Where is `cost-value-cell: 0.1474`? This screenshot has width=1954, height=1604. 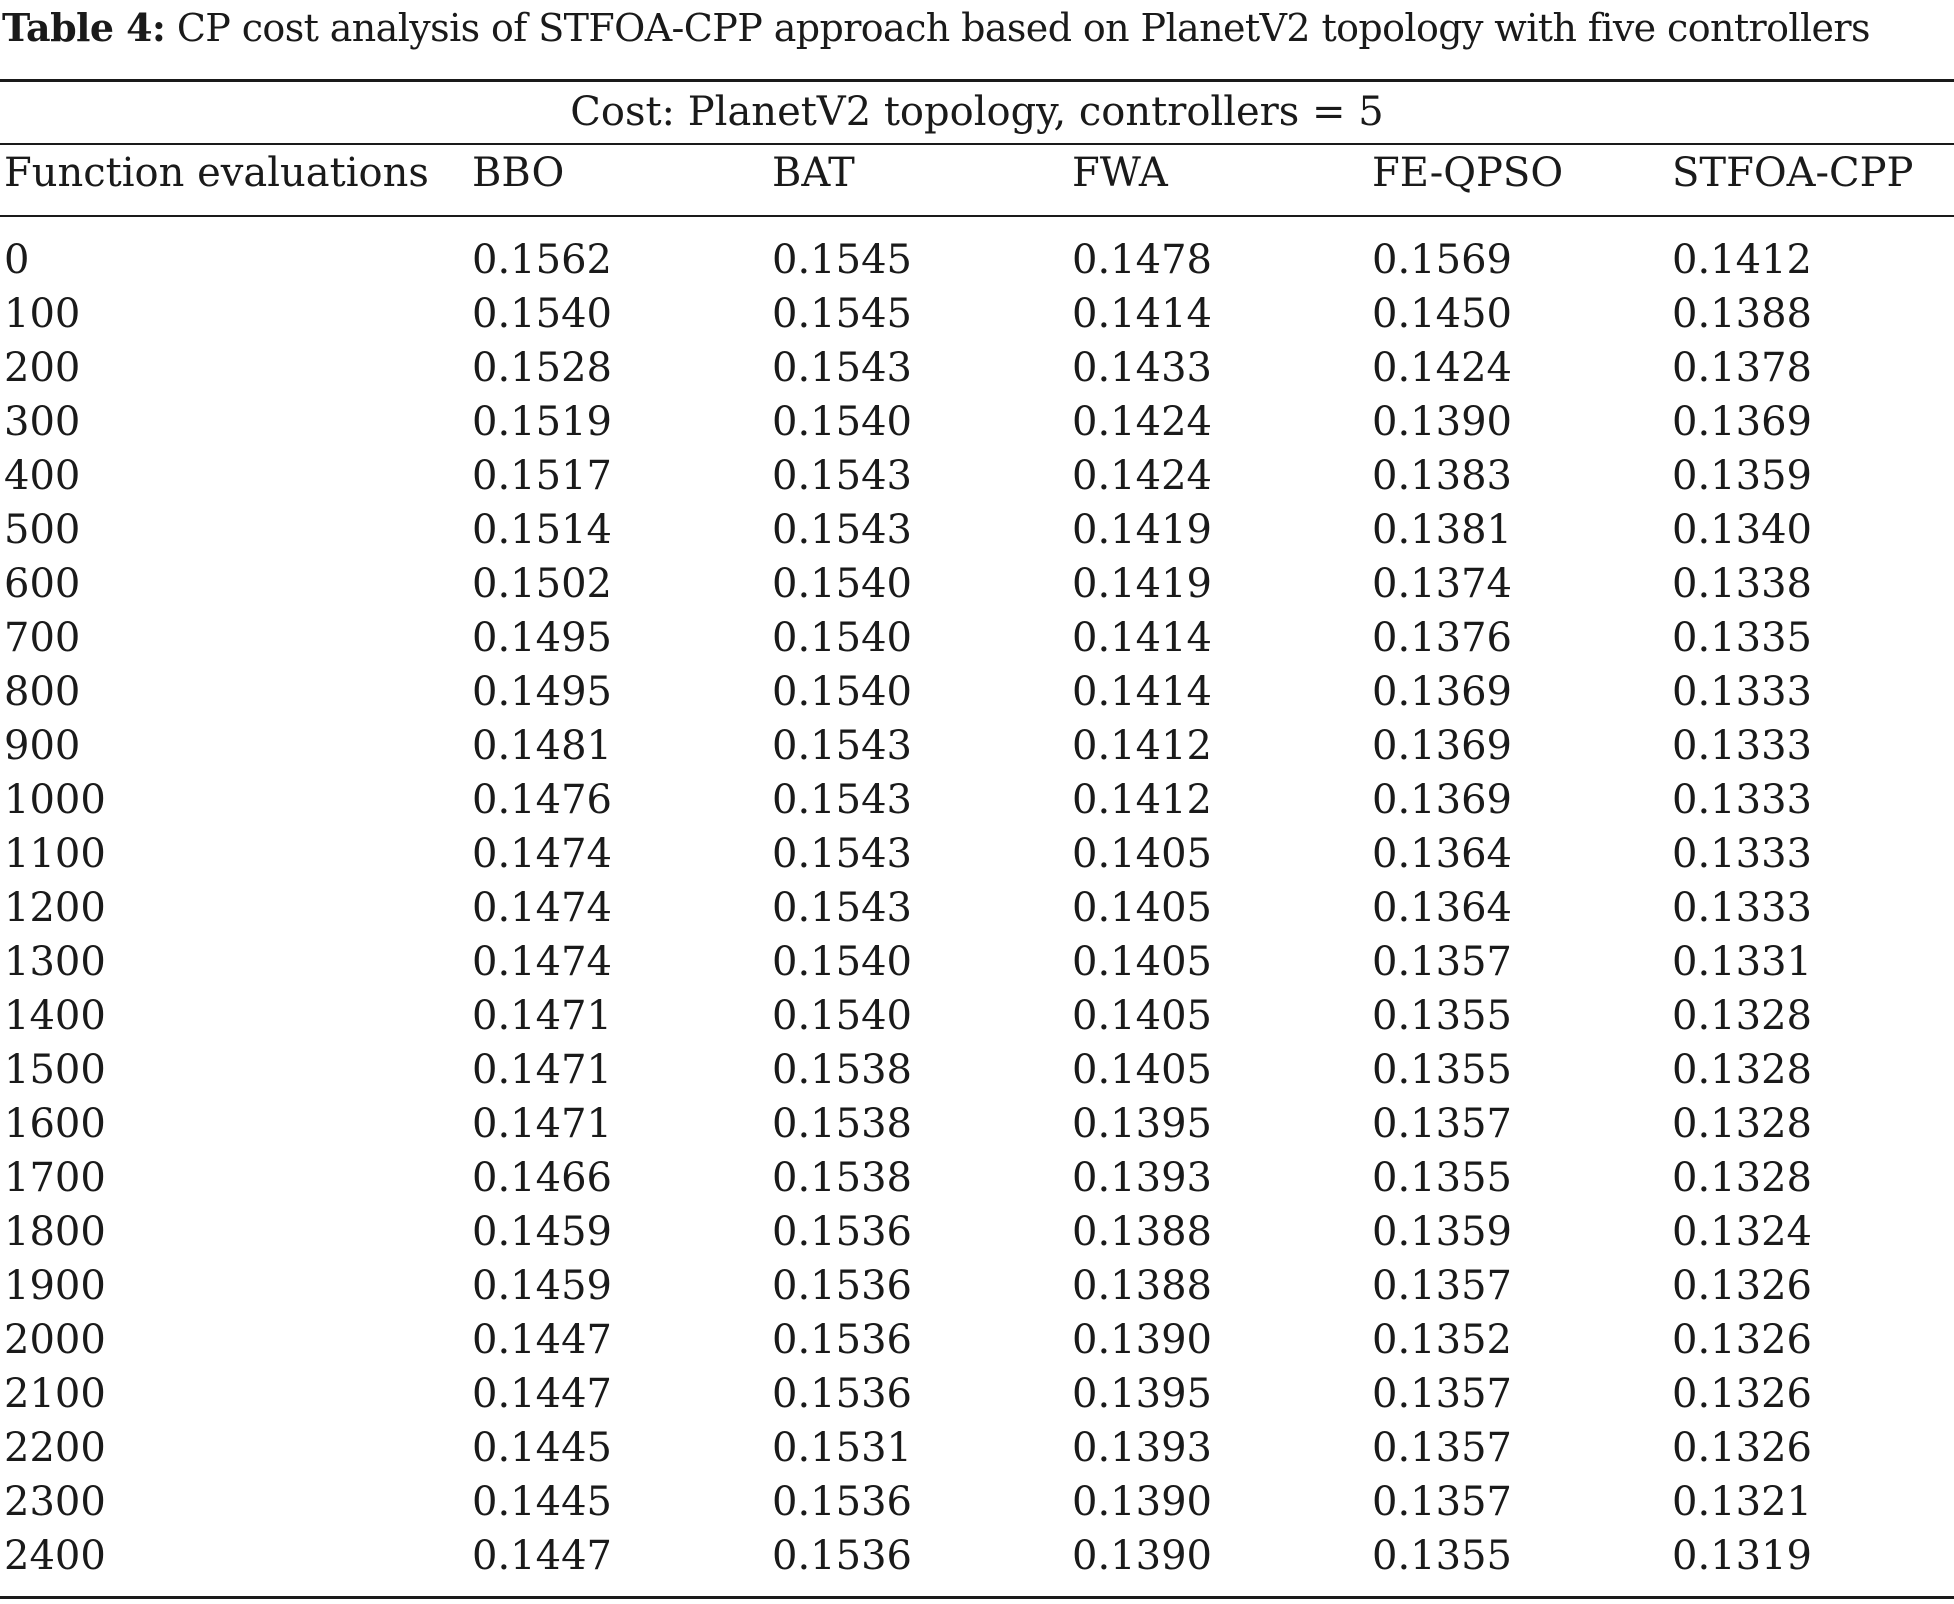
cost-value-cell: 0.1474 is located at coordinates (542, 854).